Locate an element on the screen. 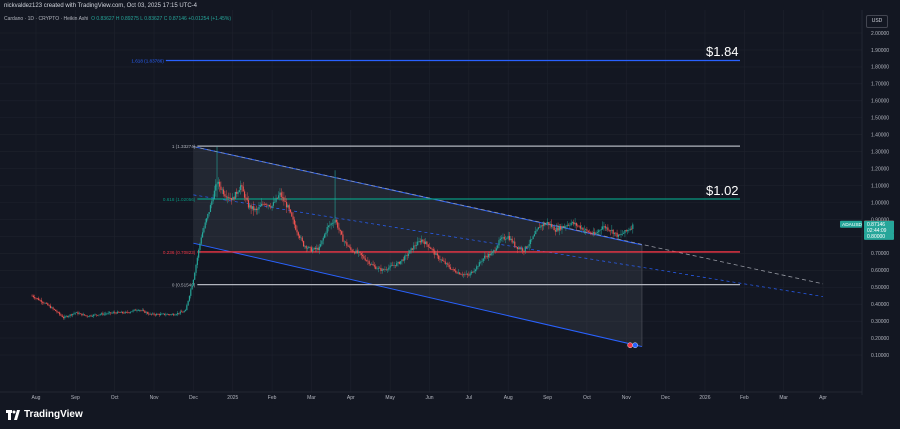 The height and width of the screenshot is (429, 900). time-tick-label: Oct is located at coordinates (115, 398).